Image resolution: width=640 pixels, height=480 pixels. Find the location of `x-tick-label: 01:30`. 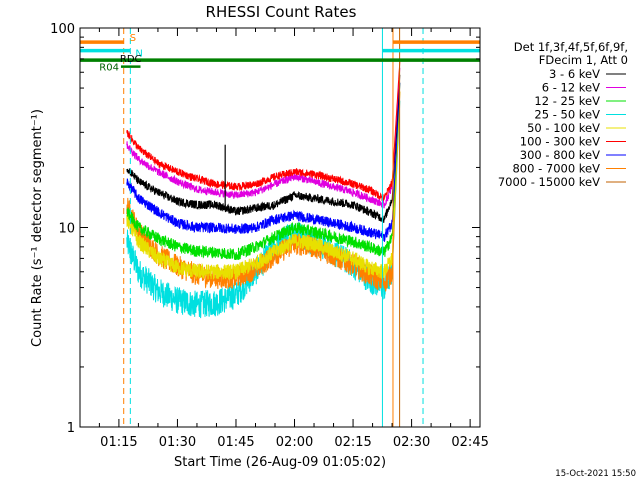

x-tick-label: 01:30 is located at coordinates (177, 442).